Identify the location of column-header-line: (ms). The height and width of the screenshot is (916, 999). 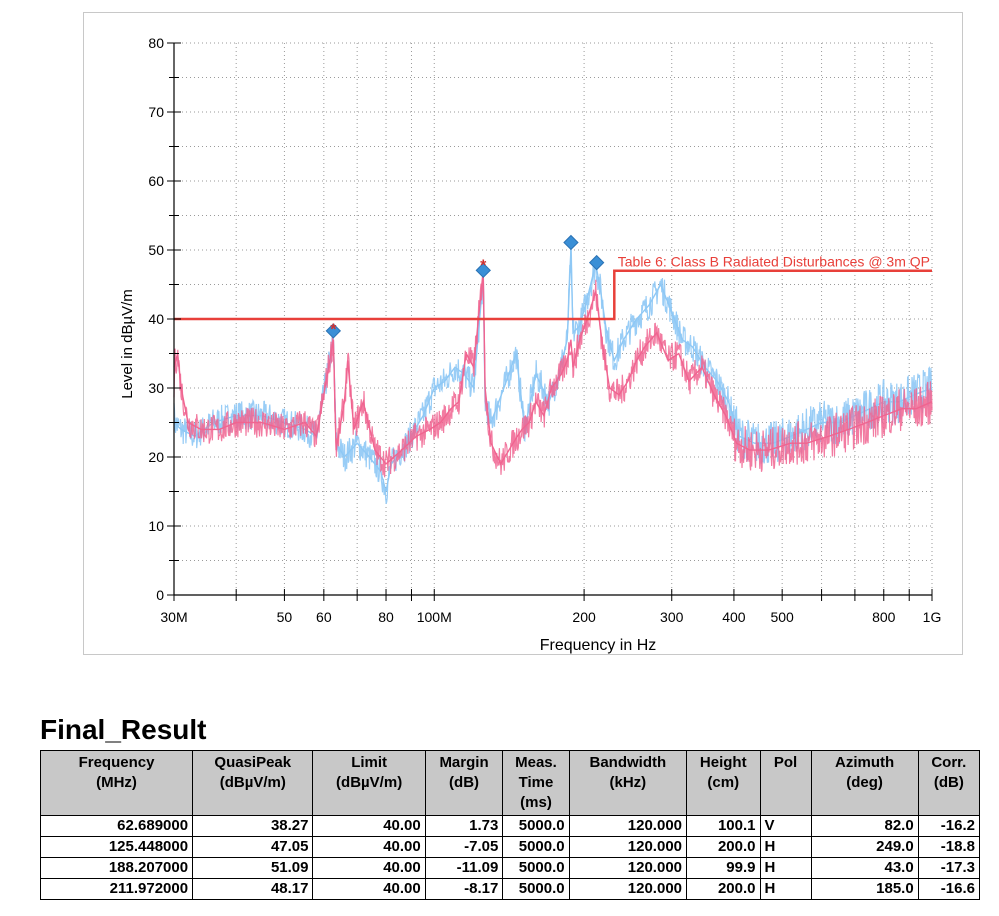
(536, 802).